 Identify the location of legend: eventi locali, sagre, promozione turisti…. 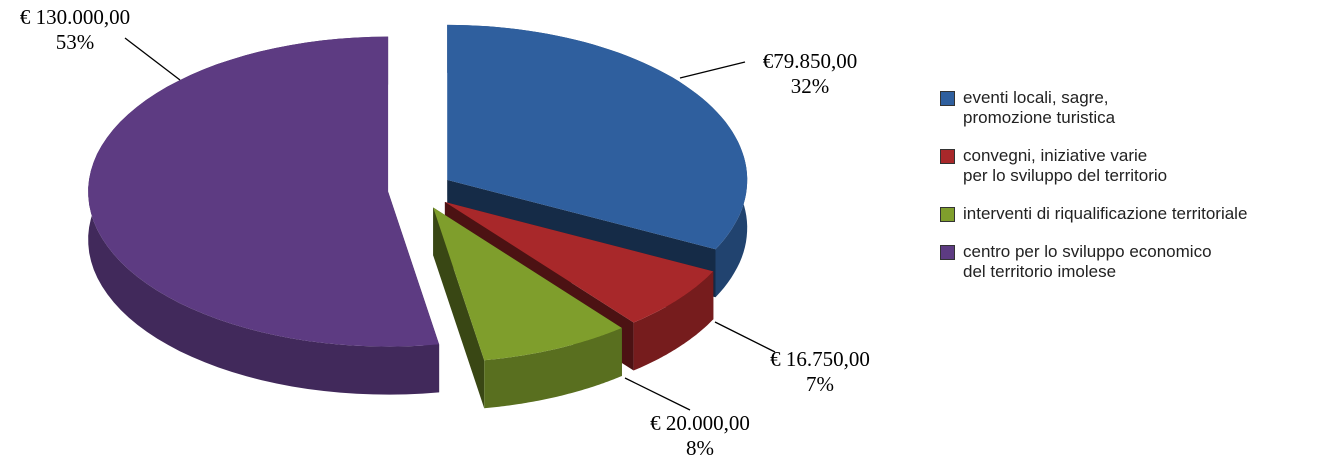
(1093, 194).